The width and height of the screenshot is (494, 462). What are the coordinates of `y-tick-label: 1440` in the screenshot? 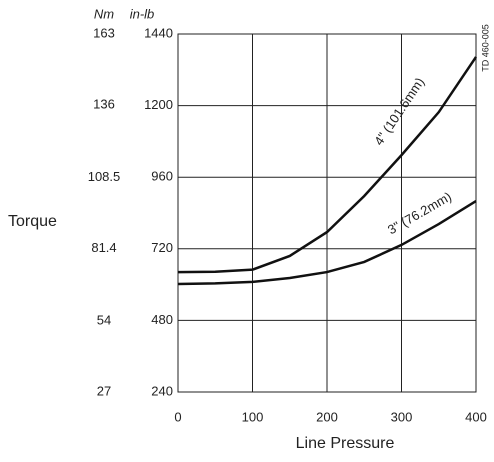 It's located at (158, 32).